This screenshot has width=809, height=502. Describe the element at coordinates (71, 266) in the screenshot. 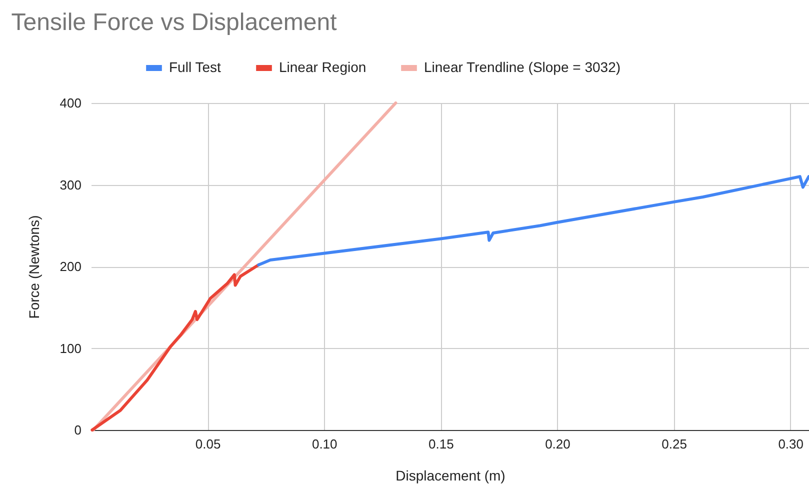

I see `y-tick-label: 200` at that location.